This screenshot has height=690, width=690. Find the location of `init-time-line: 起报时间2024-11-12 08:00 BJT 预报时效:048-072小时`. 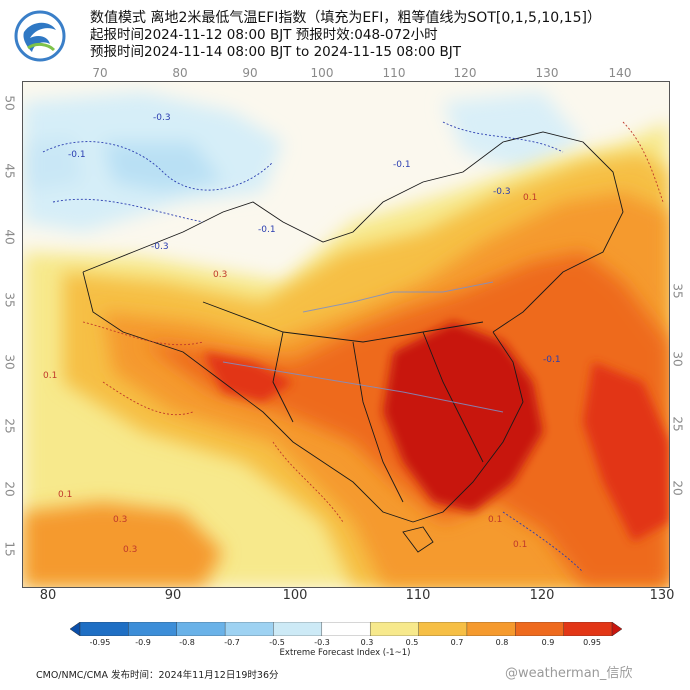

init-time-line: 起报时间2024-11-12 08:00 BJT 预报时效:048-072小时 is located at coordinates (264, 35).